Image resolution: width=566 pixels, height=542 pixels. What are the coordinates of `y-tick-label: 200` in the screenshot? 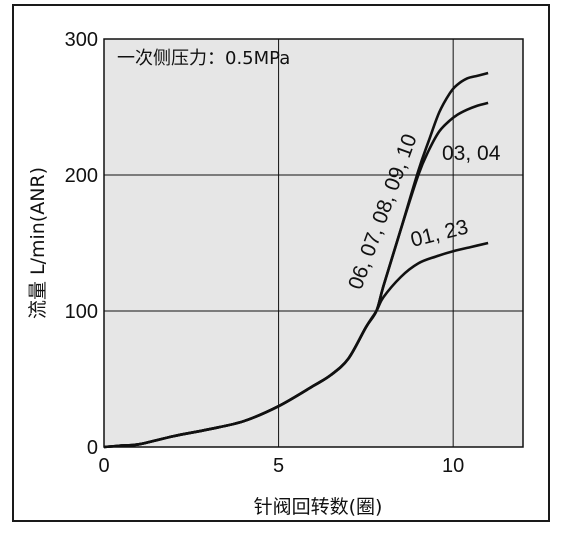 It's located at (81, 176).